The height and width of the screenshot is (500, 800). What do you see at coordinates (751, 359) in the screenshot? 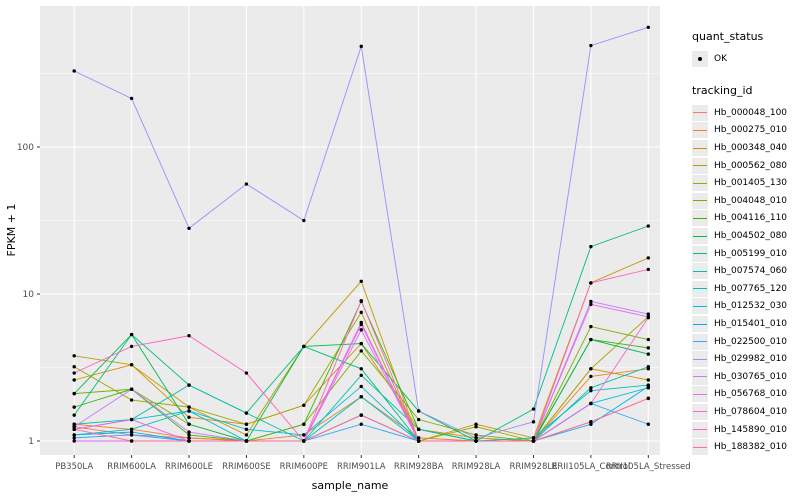
I see `legend-item-label: Hb_029982_010` at bounding box center [751, 359].